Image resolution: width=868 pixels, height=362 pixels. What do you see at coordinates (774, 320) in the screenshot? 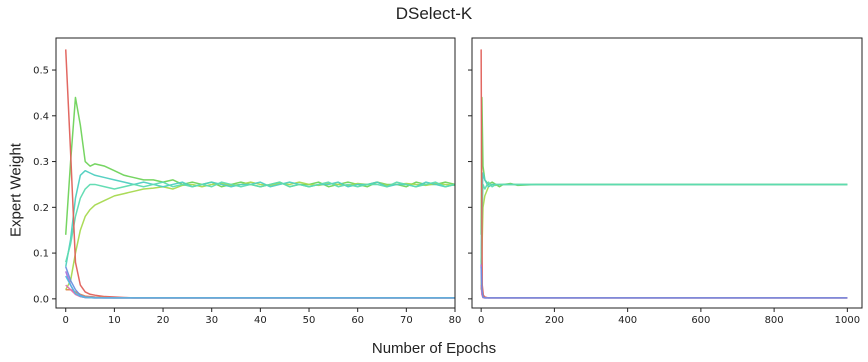
I see `x-tick-label: 800` at bounding box center [774, 320].